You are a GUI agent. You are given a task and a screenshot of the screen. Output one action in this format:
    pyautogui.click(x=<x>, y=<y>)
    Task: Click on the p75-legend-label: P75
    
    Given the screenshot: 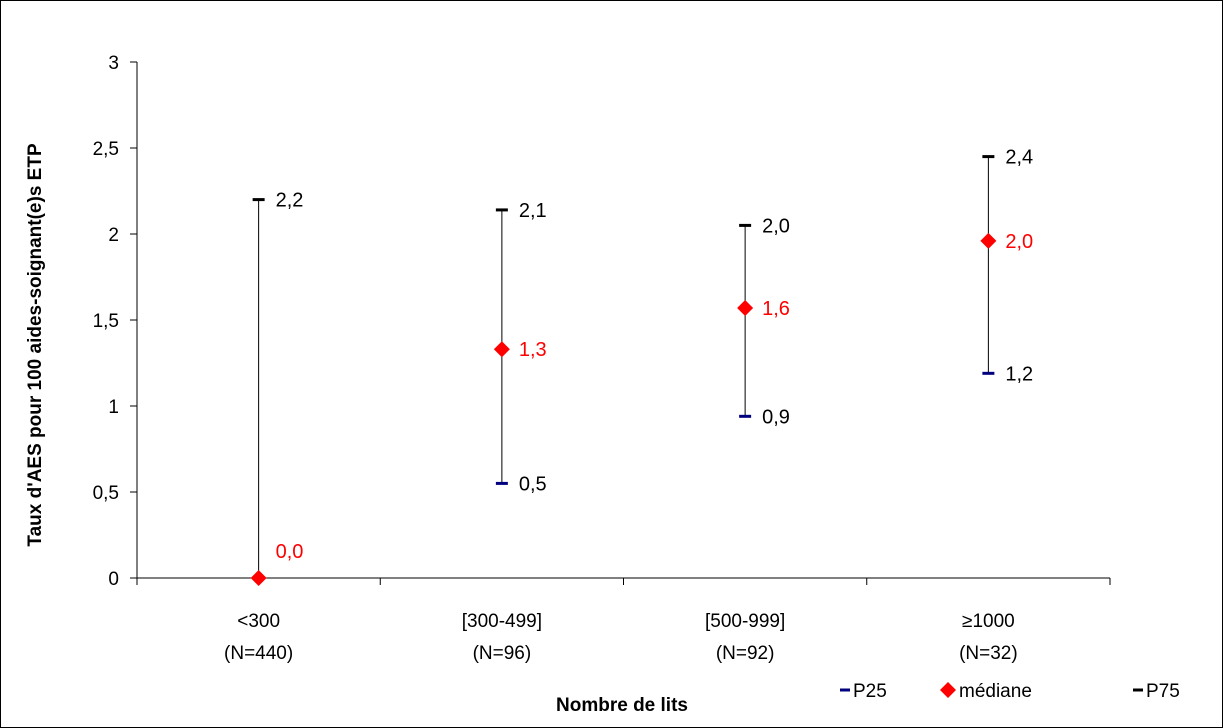 What is the action you would take?
    pyautogui.click(x=1163, y=691)
    